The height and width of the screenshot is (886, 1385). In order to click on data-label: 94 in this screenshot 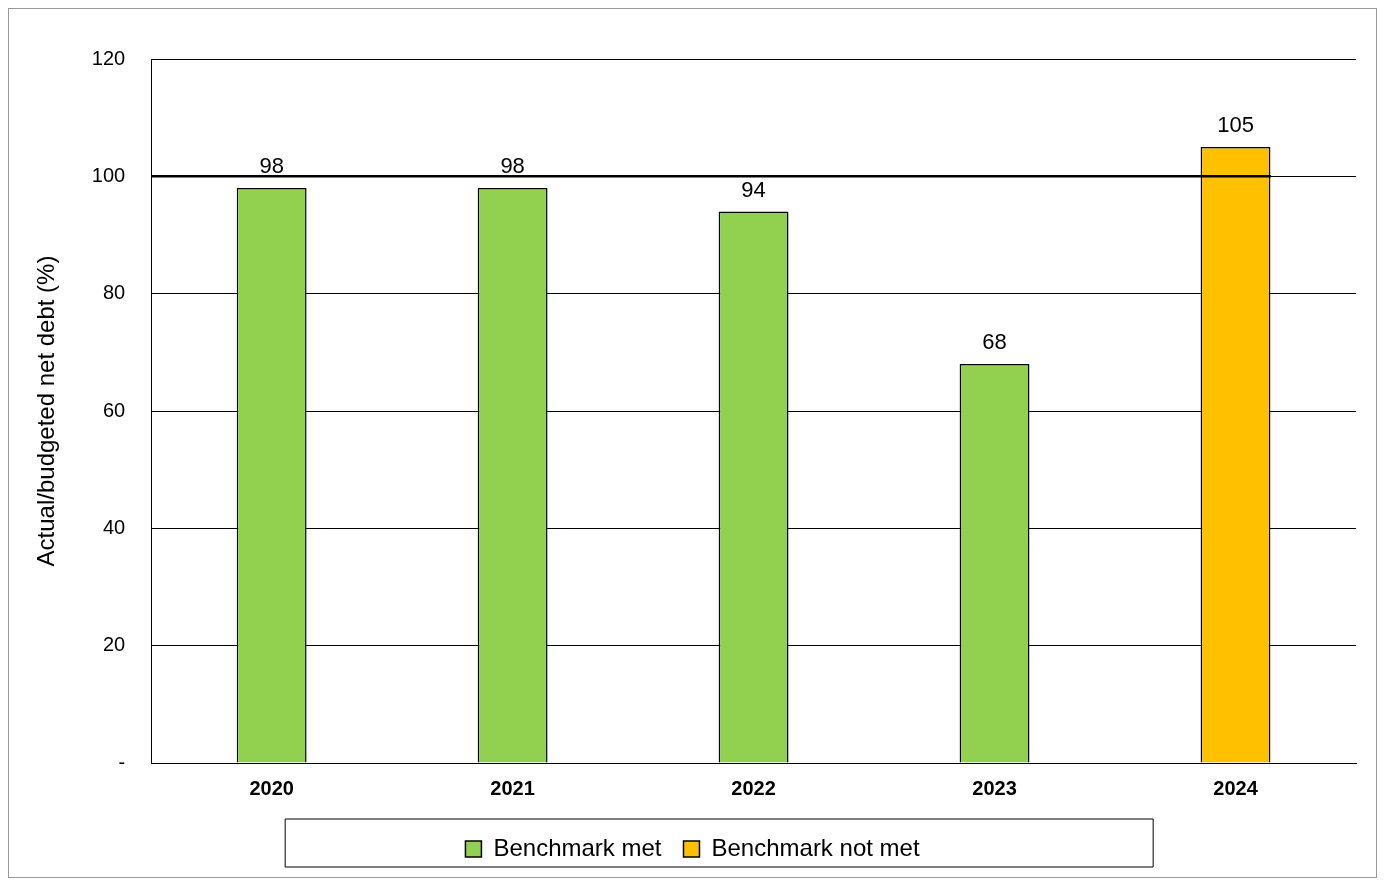, I will do `click(753, 189)`.